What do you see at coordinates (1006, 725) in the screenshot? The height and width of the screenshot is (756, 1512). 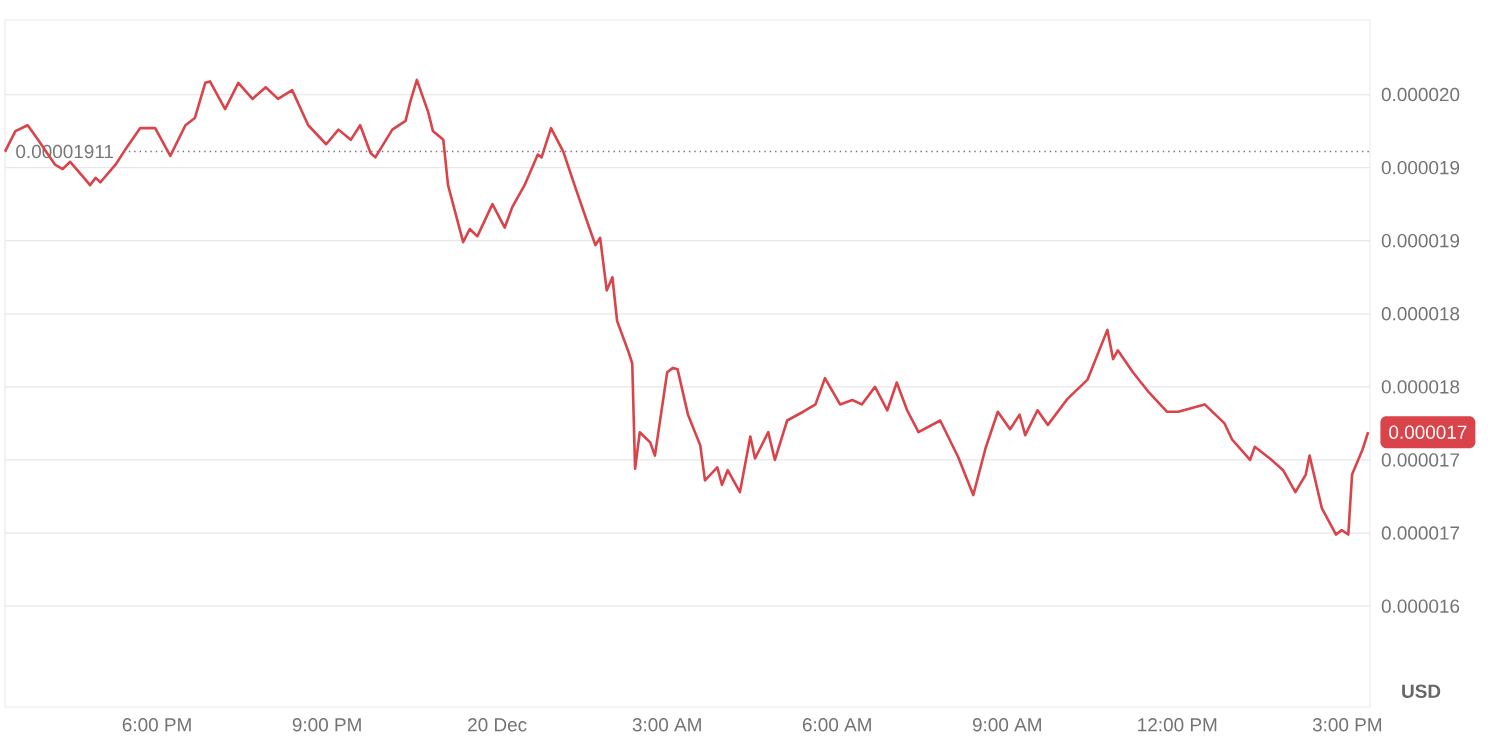 I see `x-tick-label: 9:00 AM` at bounding box center [1006, 725].